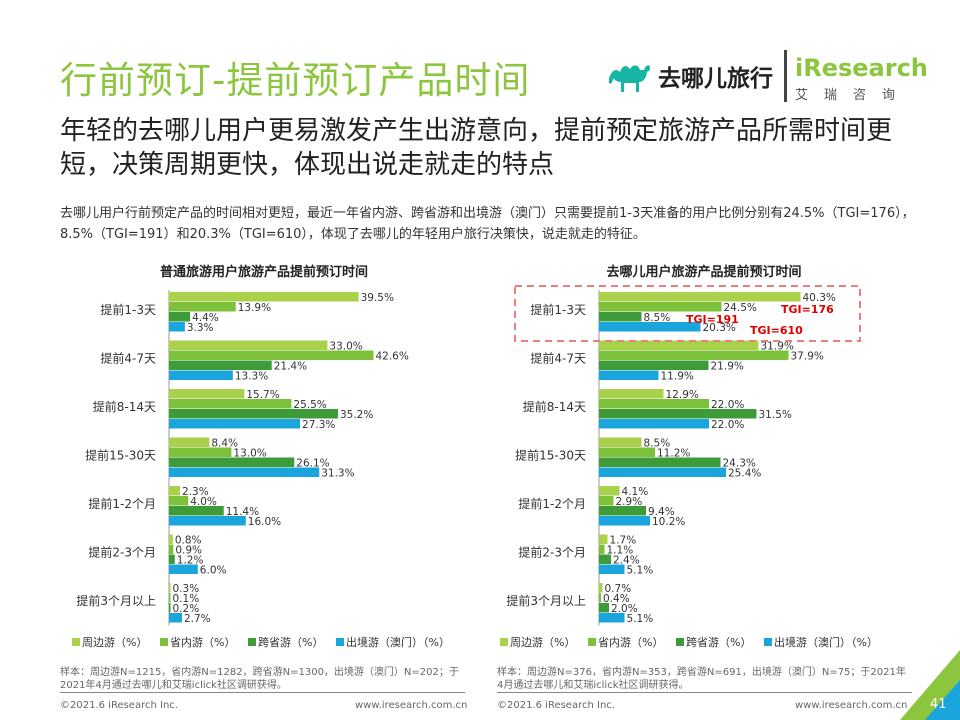 Image resolution: width=960 pixels, height=720 pixels. What do you see at coordinates (777, 347) in the screenshot?
I see `chart-1-data-label: 31.9%` at bounding box center [777, 347].